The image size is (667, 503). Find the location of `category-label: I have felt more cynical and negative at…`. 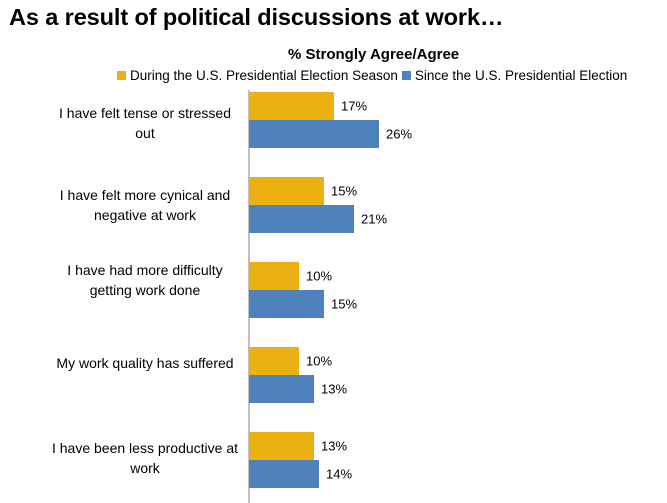

category-label: I have felt more cynical and negative at… is located at coordinates (145, 205).